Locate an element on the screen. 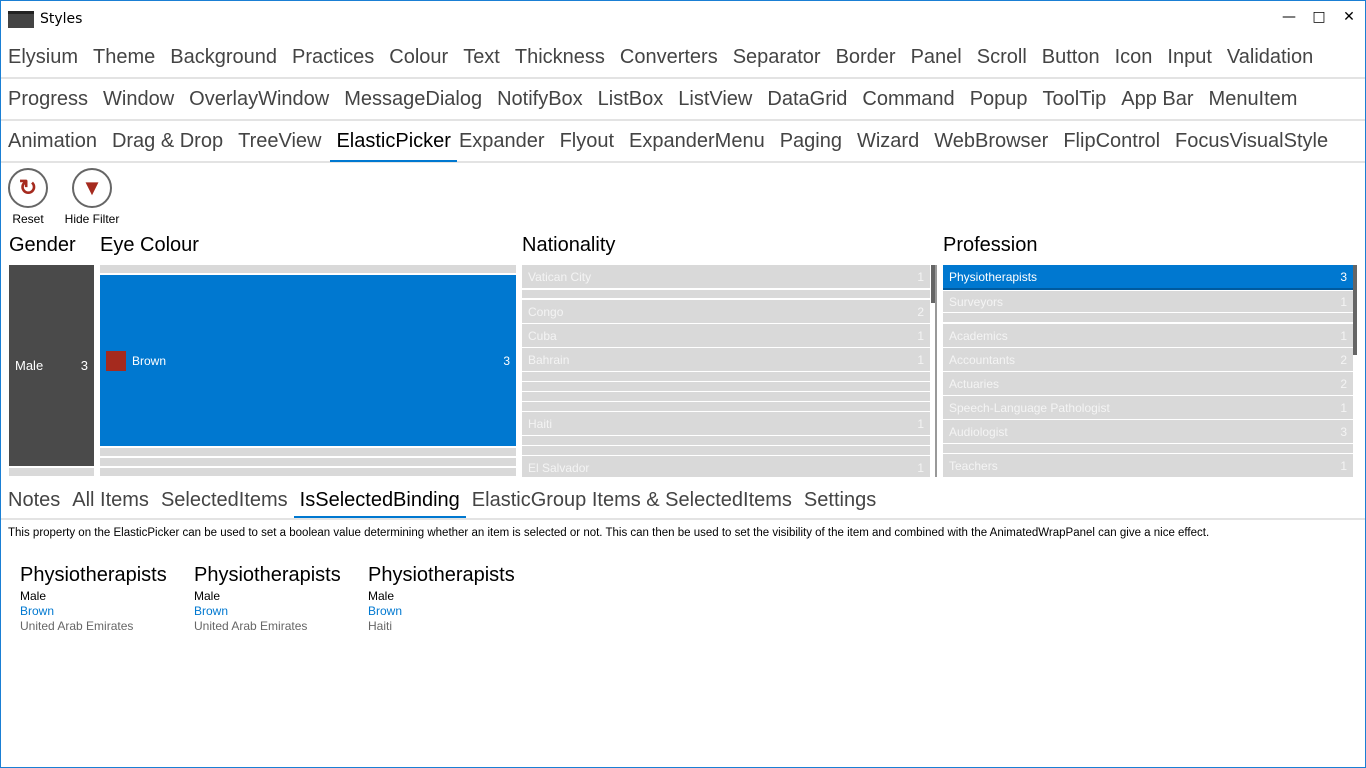  menu-tab-icon: Icon is located at coordinates (1133, 57).